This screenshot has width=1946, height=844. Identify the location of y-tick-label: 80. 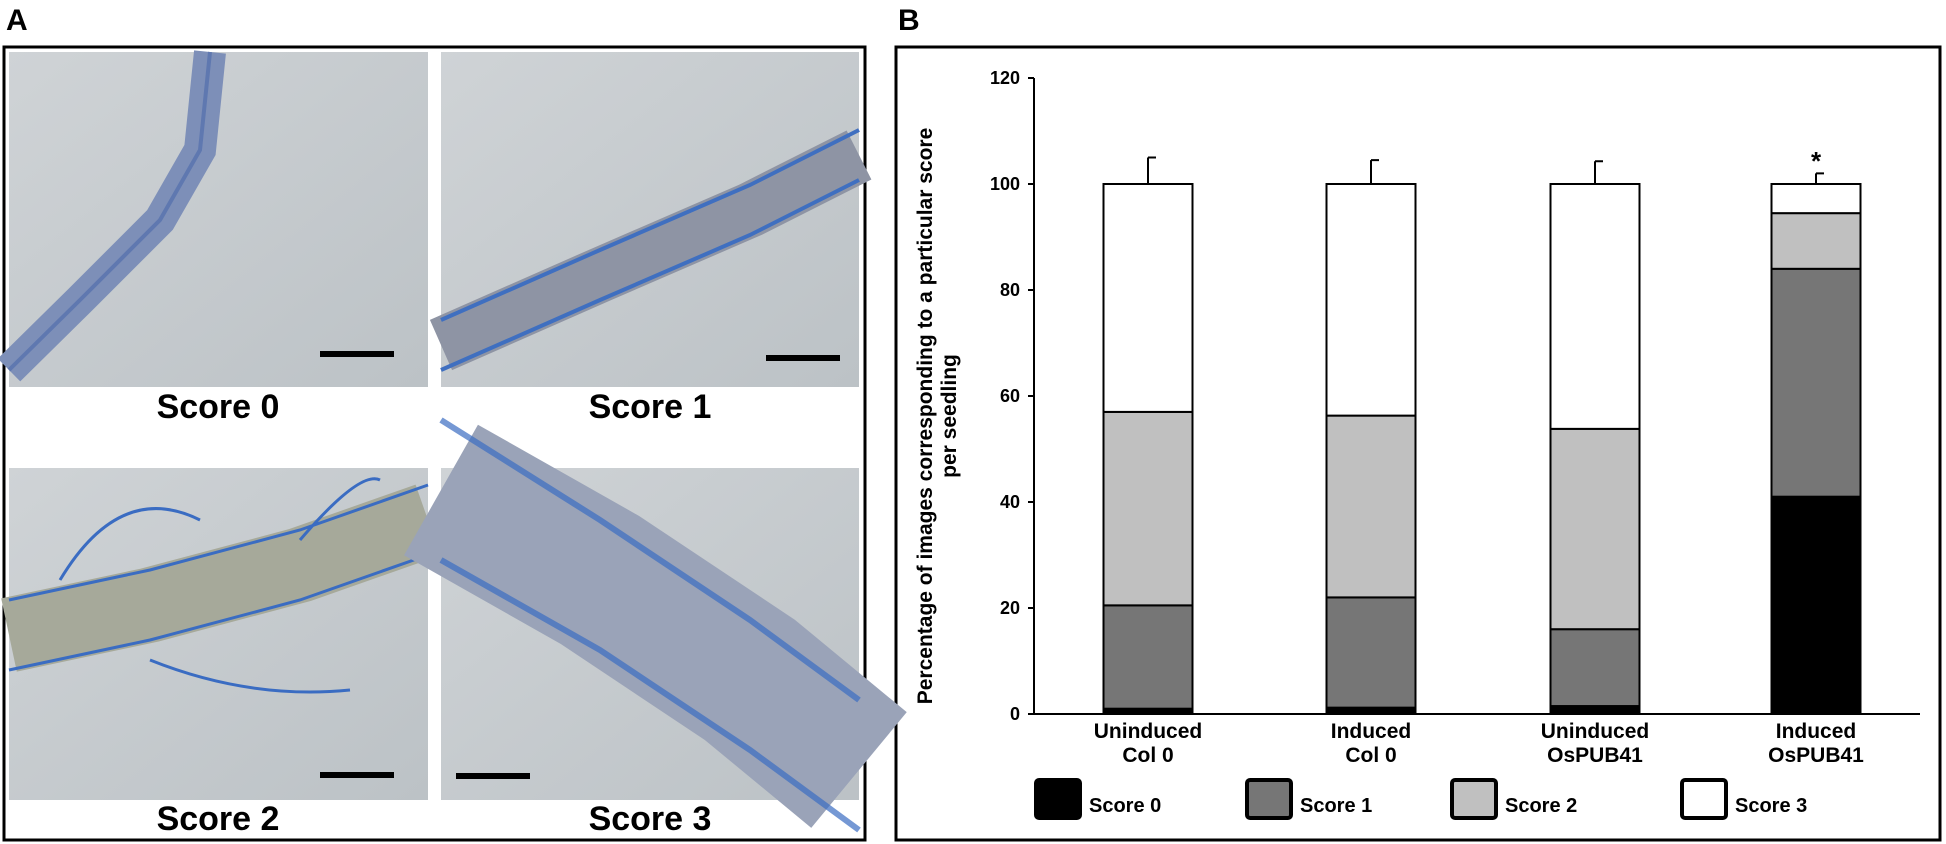
(1010, 290).